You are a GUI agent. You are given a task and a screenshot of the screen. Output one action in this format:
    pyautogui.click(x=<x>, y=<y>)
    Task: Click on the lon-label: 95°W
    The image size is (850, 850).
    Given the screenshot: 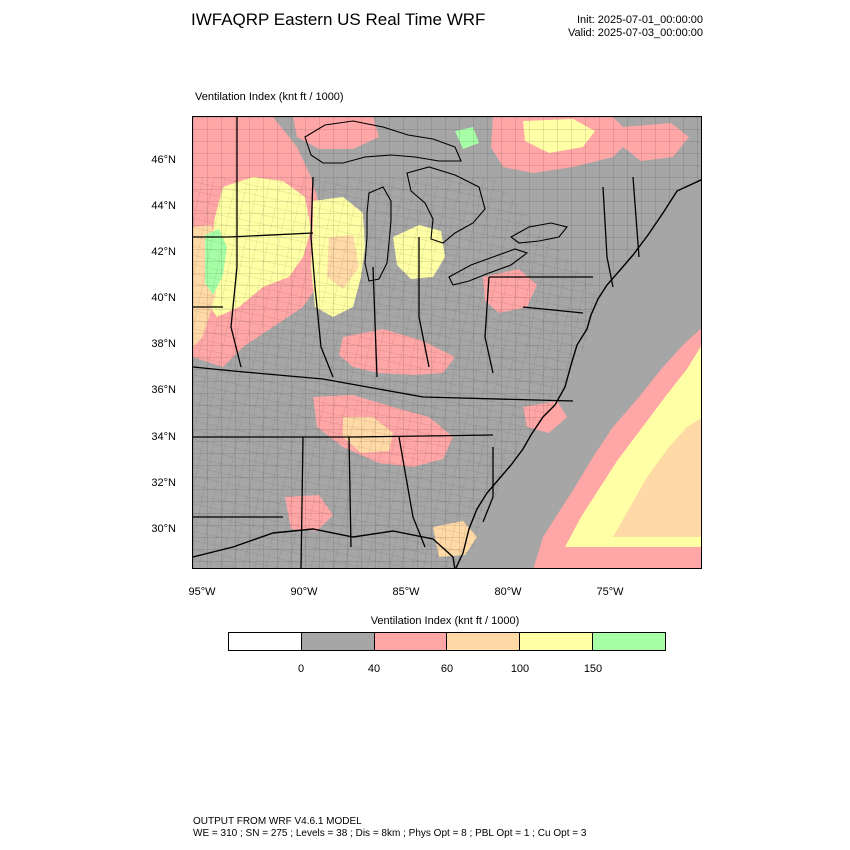 What is the action you would take?
    pyautogui.click(x=202, y=592)
    